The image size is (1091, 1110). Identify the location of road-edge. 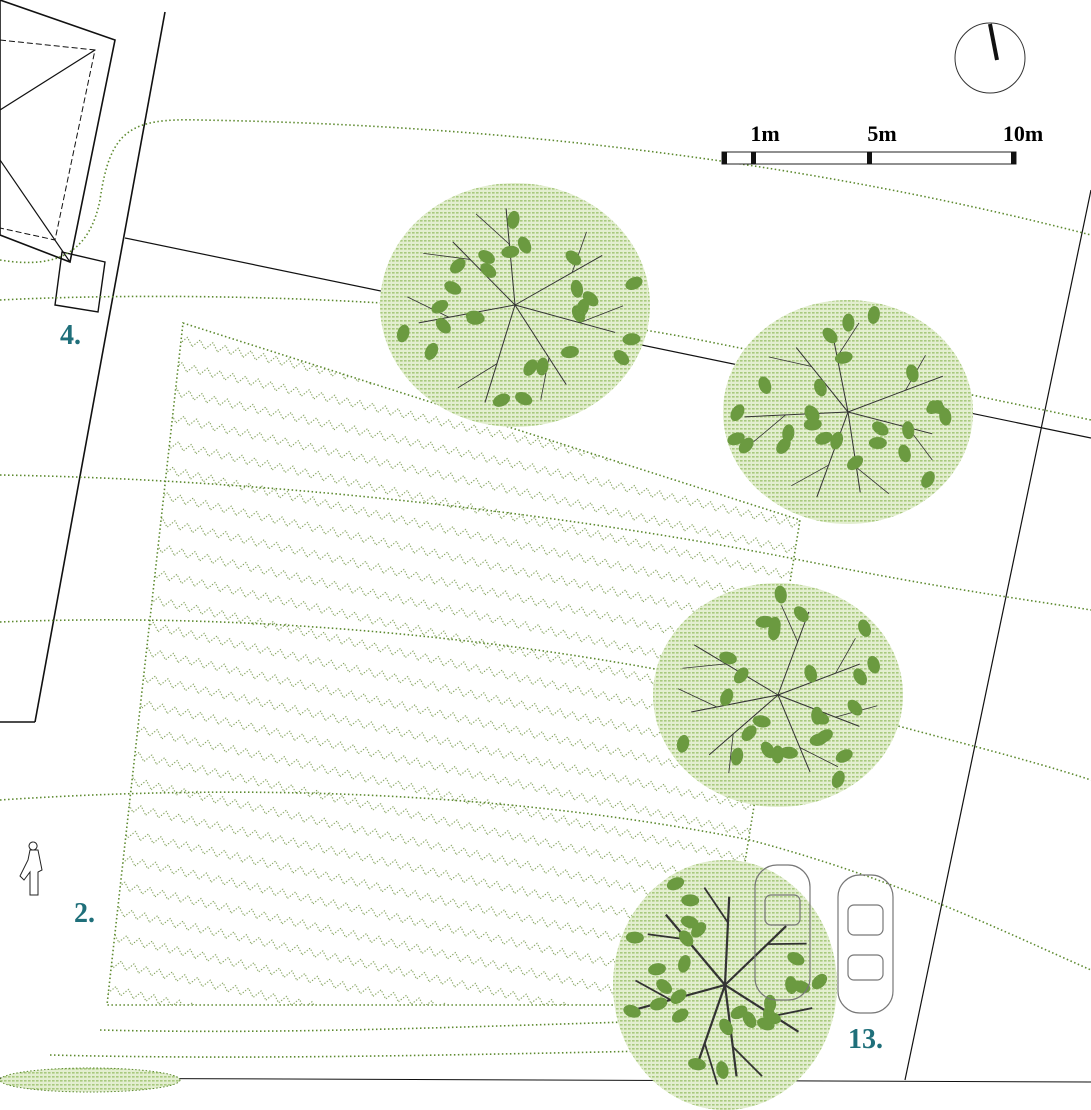
(997, 635).